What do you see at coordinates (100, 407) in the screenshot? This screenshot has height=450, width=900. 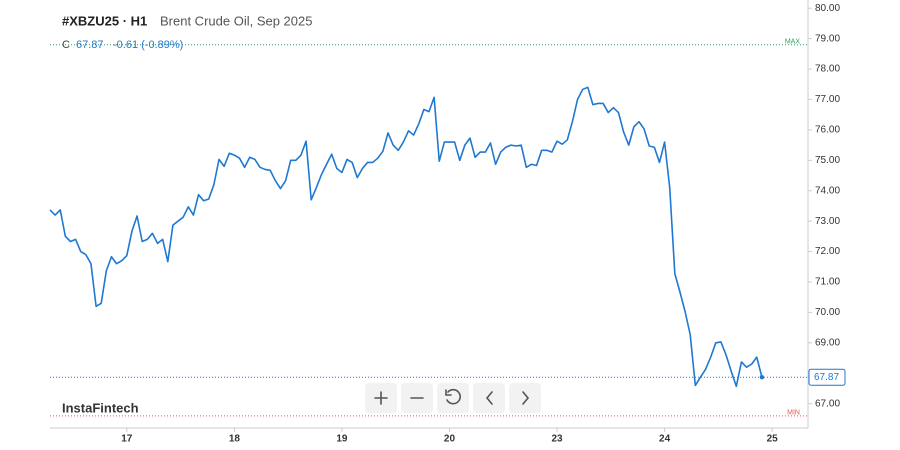 I see `watermark: InstaFintech` at bounding box center [100, 407].